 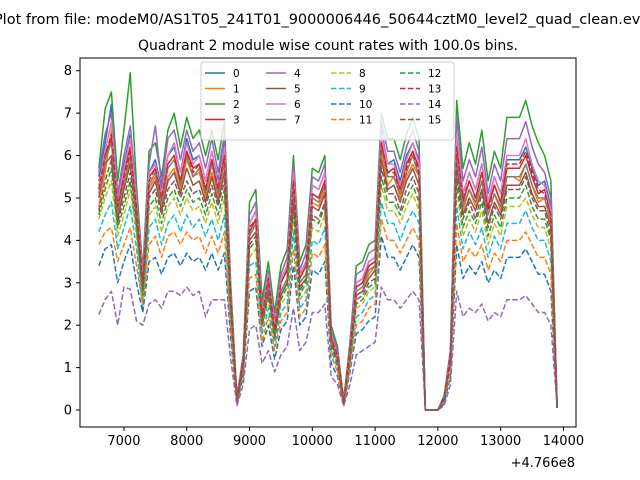 I want to click on x-tick-label: 13000, so click(x=500, y=441).